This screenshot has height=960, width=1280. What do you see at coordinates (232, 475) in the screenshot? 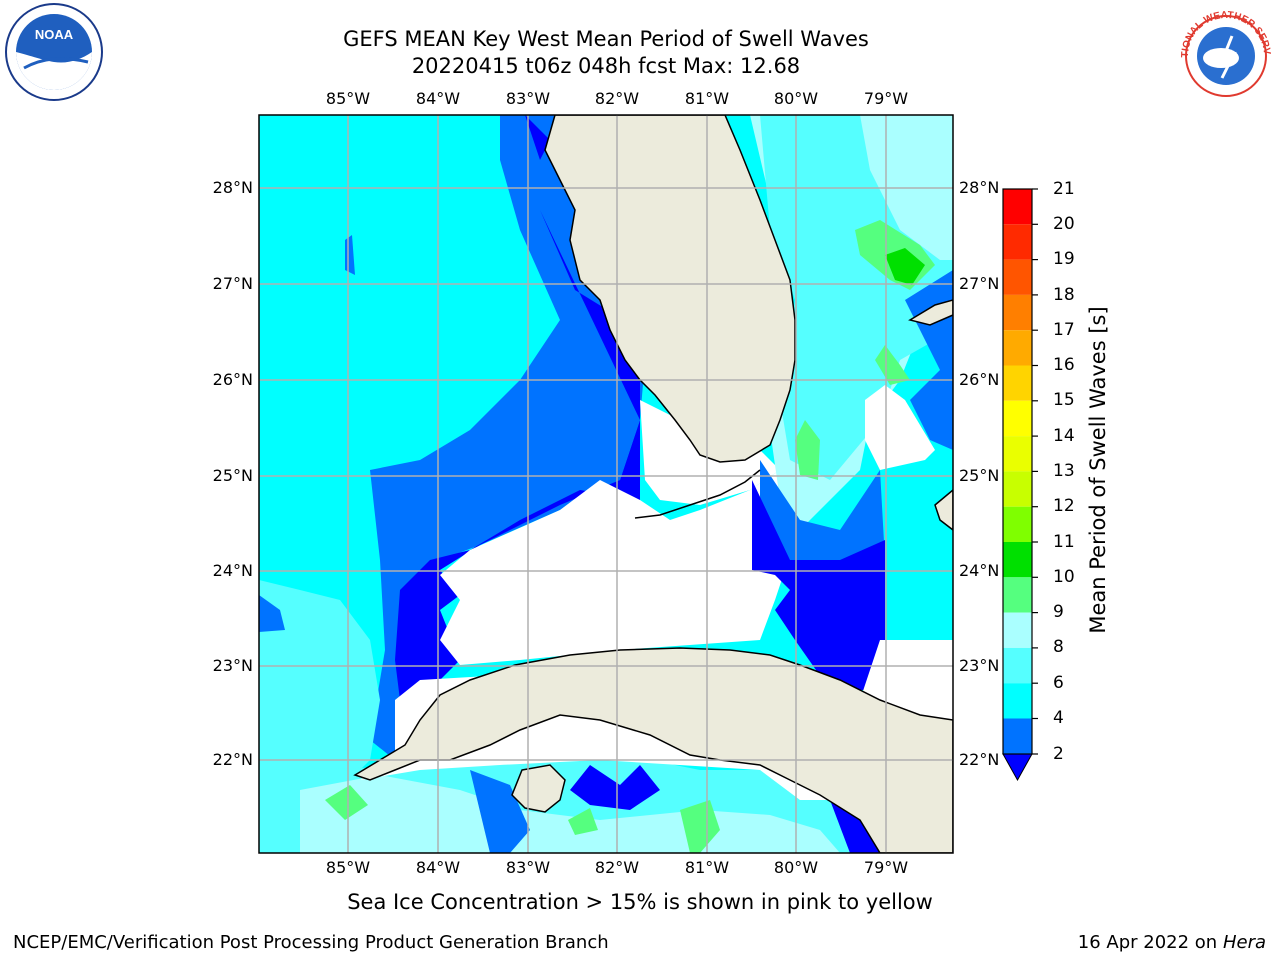
I see `lat-label-left: 25°N` at bounding box center [232, 475].